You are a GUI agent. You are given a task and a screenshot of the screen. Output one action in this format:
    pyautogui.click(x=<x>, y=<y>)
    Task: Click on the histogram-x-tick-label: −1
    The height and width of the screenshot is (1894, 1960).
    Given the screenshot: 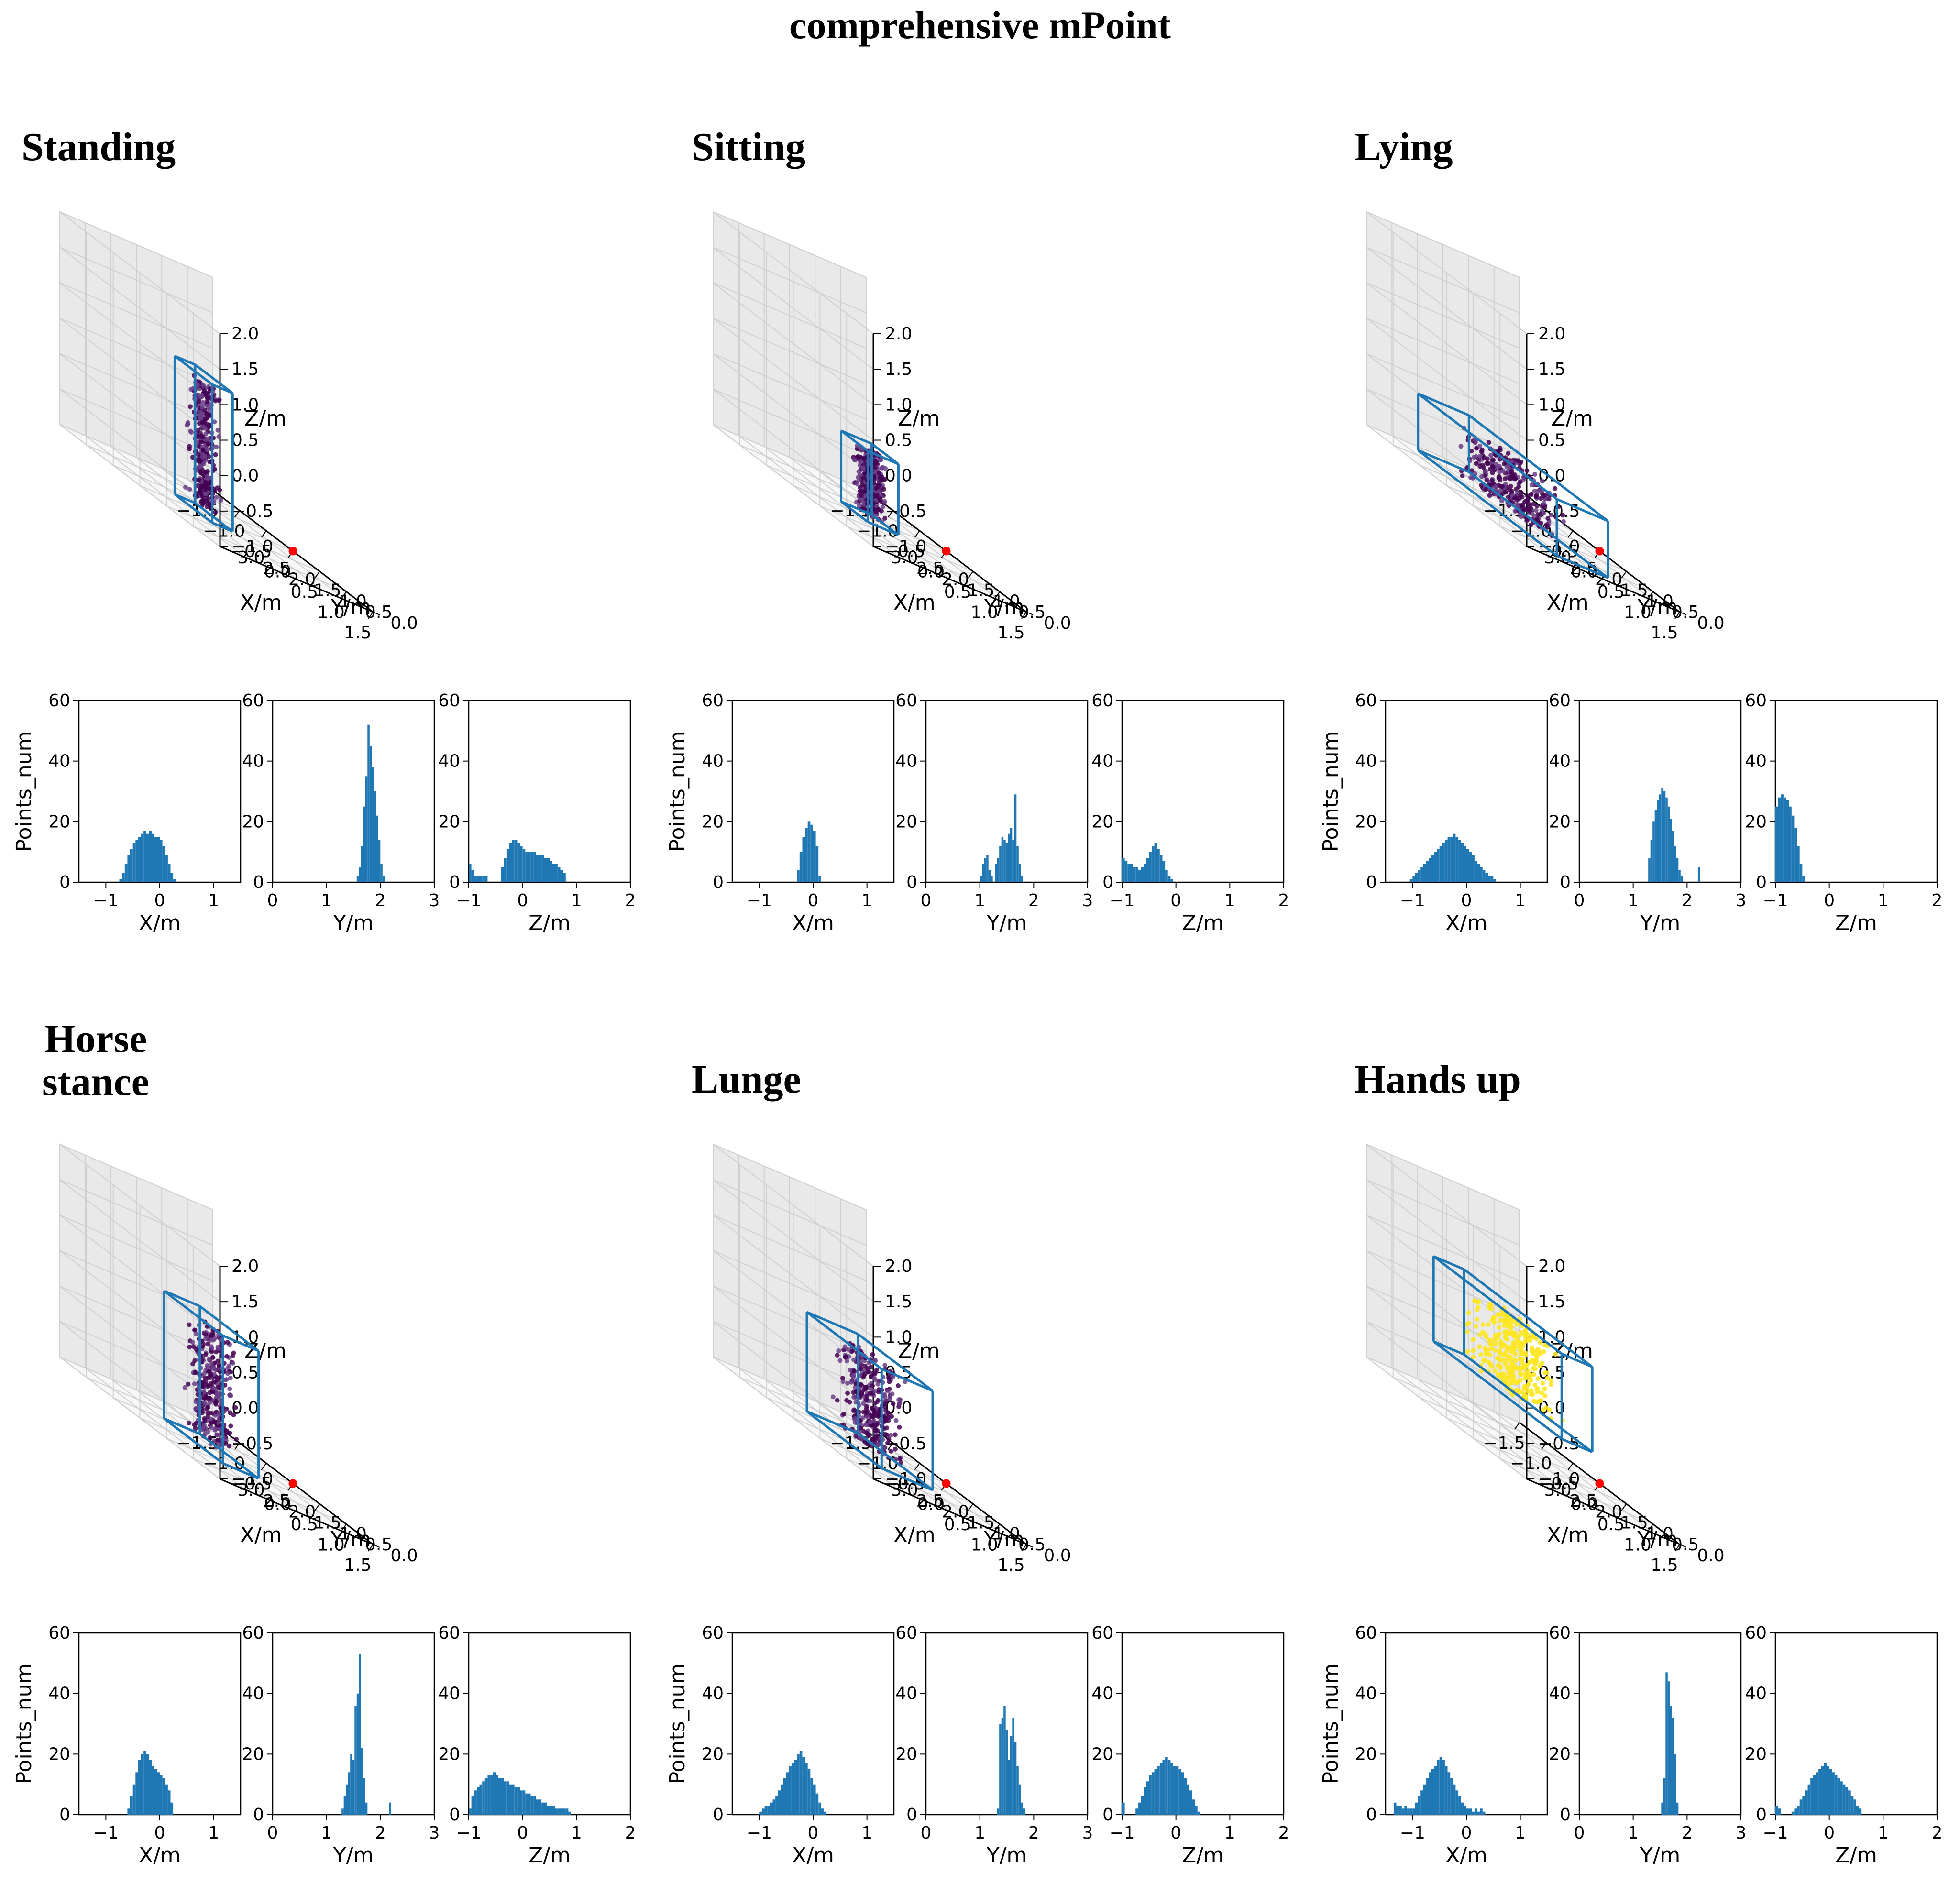 What is the action you would take?
    pyautogui.click(x=468, y=1833)
    